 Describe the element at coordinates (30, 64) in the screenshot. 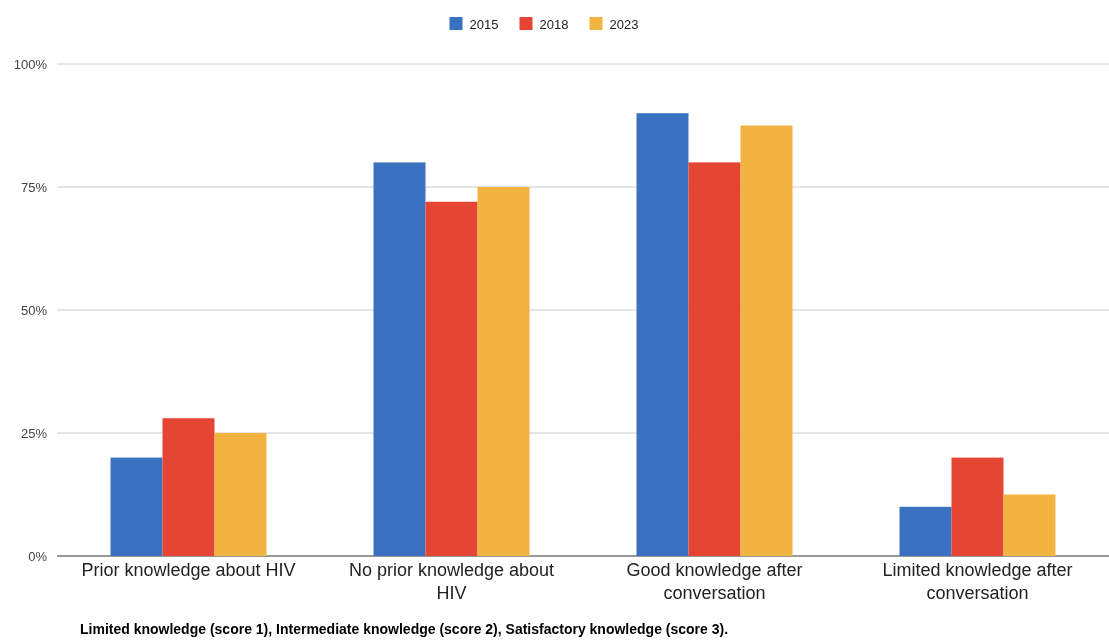

I see `y-tick-label: 100%` at that location.